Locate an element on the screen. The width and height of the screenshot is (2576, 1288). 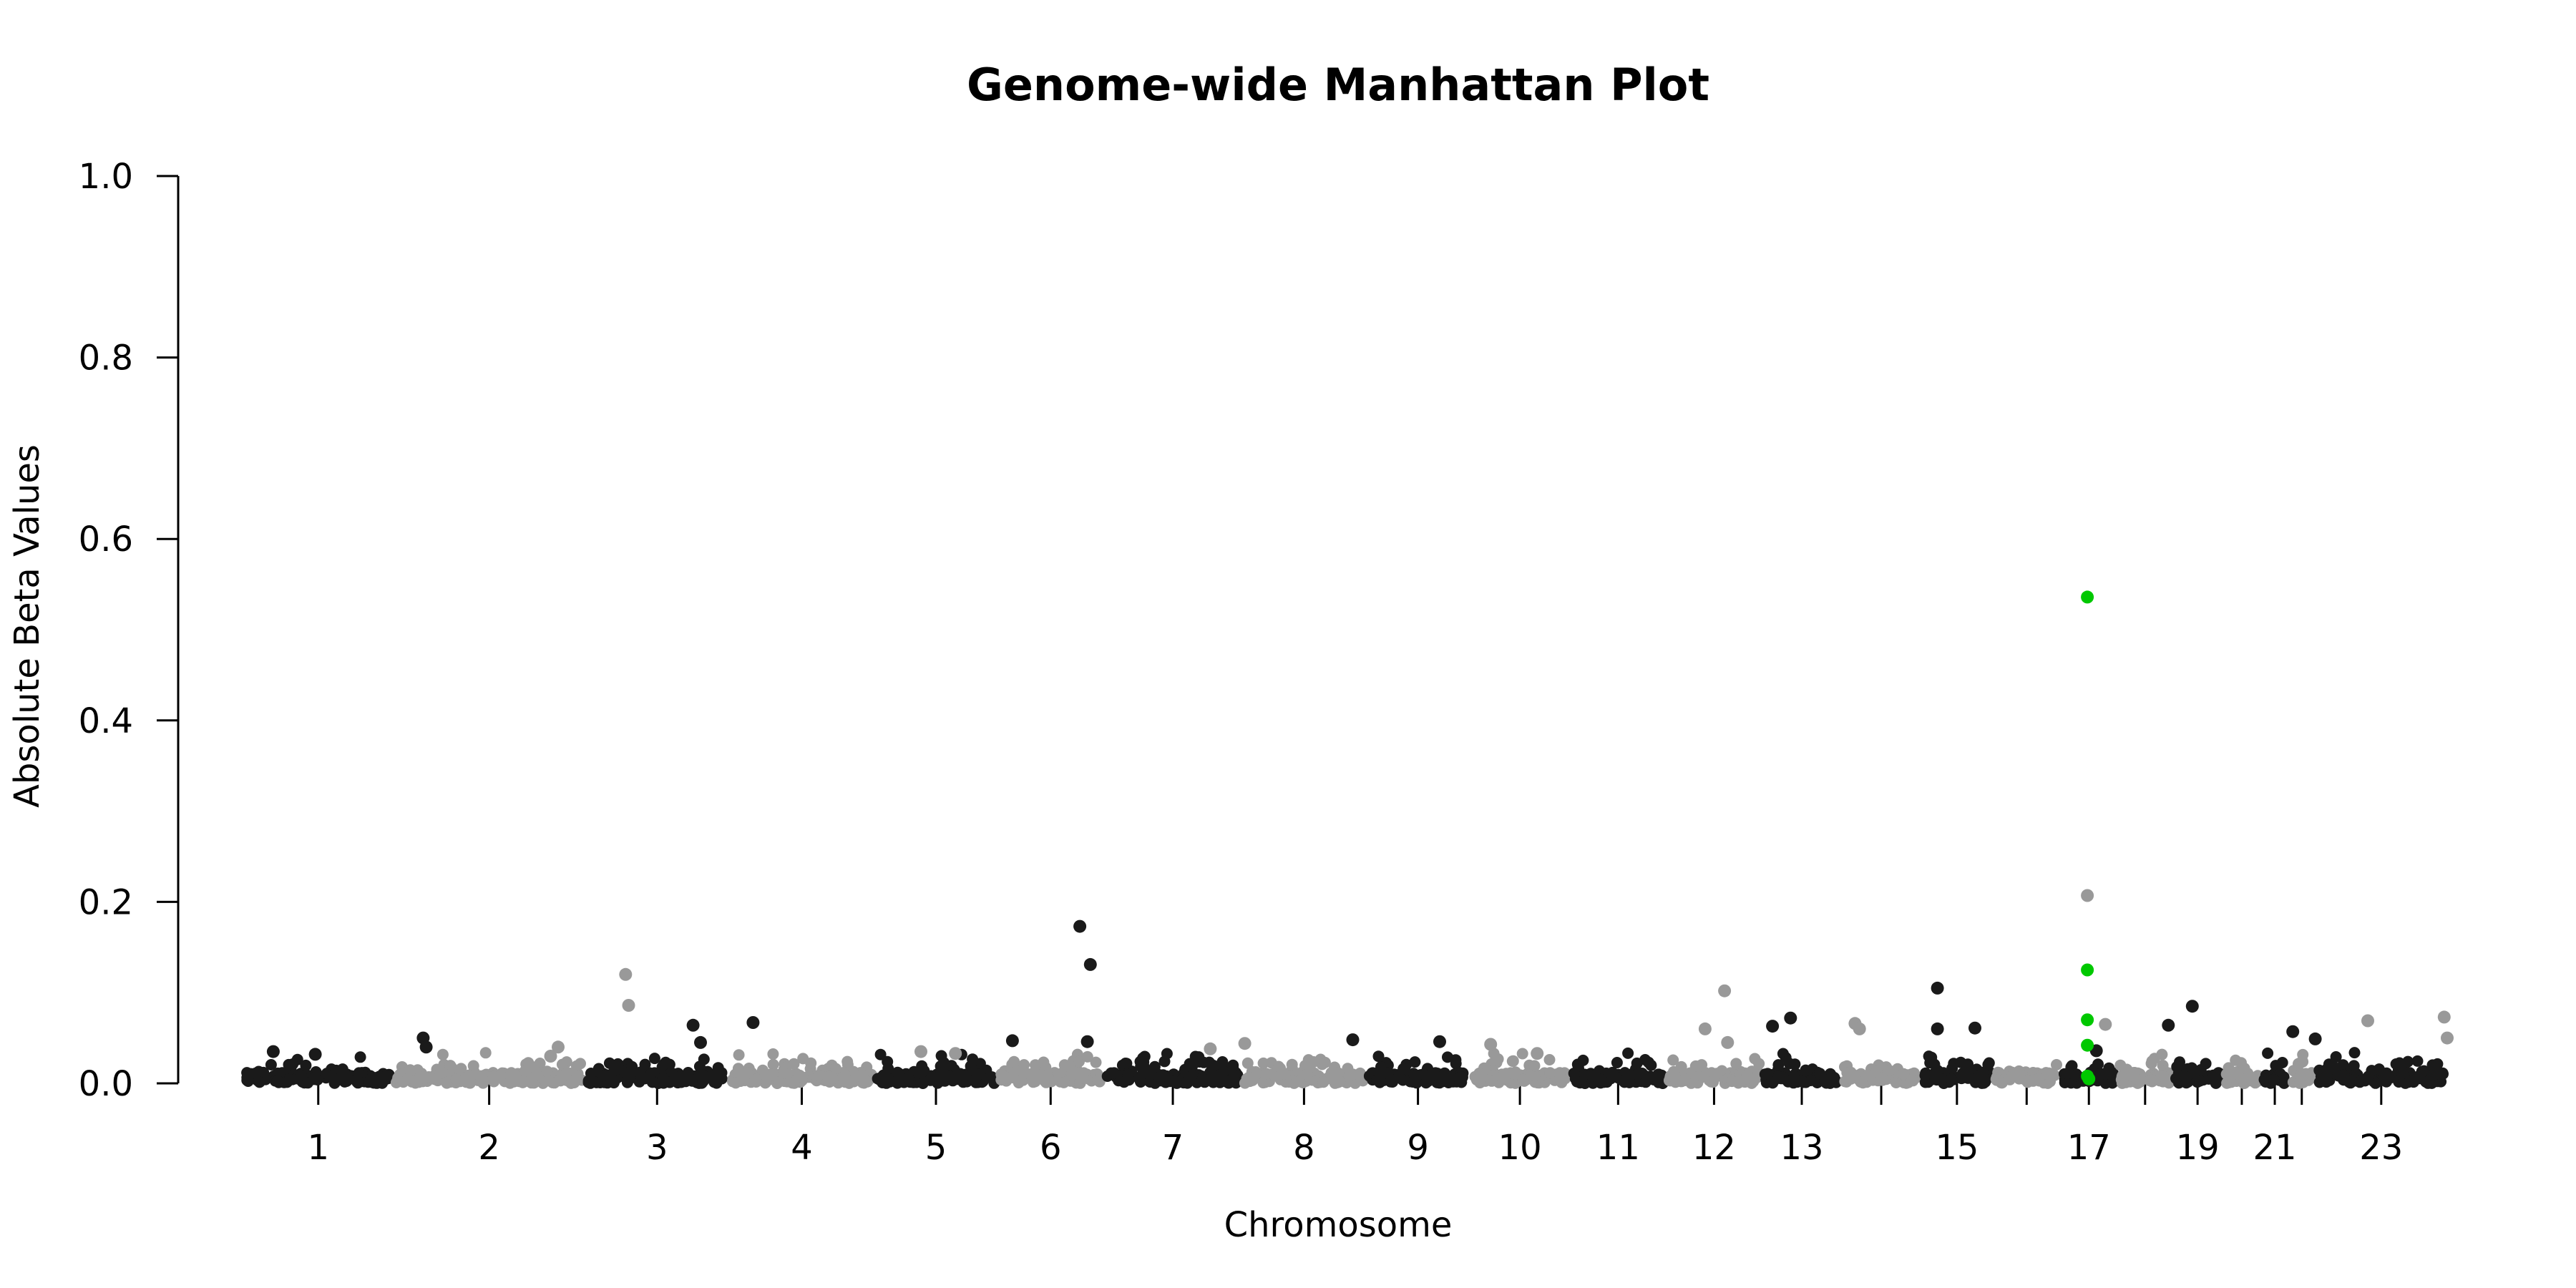
x-tick-label: 7 is located at coordinates (1173, 1148).